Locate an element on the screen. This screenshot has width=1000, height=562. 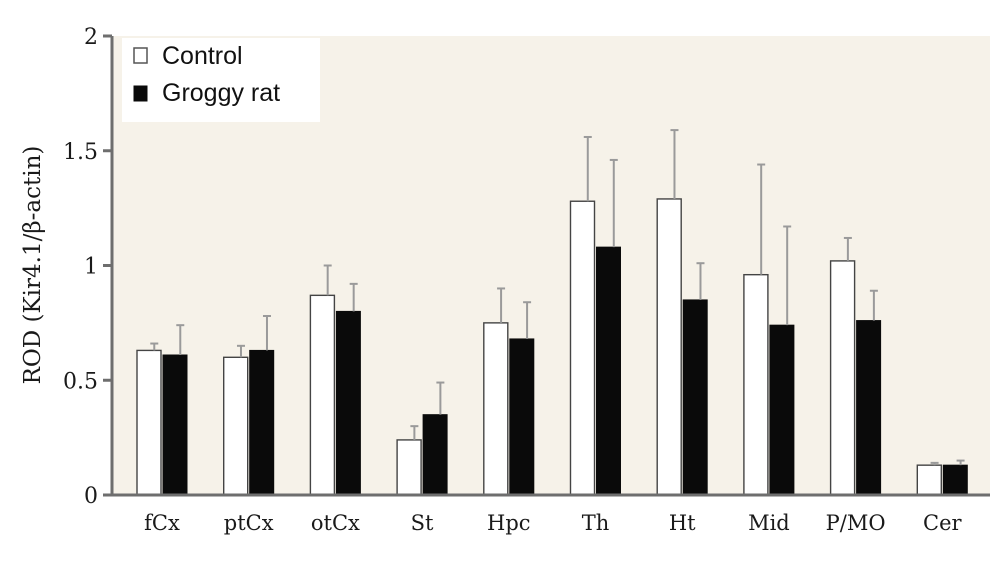
x-tick-label: St is located at coordinates (422, 523).